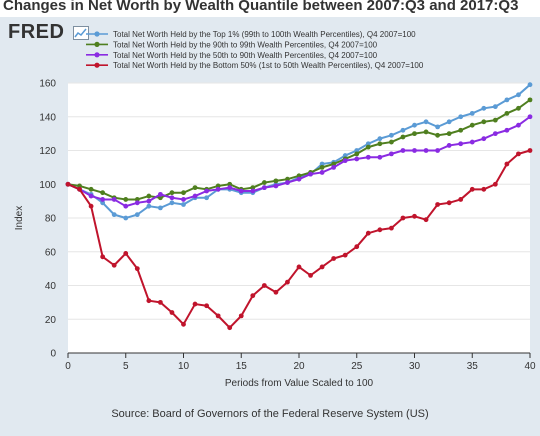 This screenshot has height=436, width=540. I want to click on y-tick-label: 60, so click(51, 252).